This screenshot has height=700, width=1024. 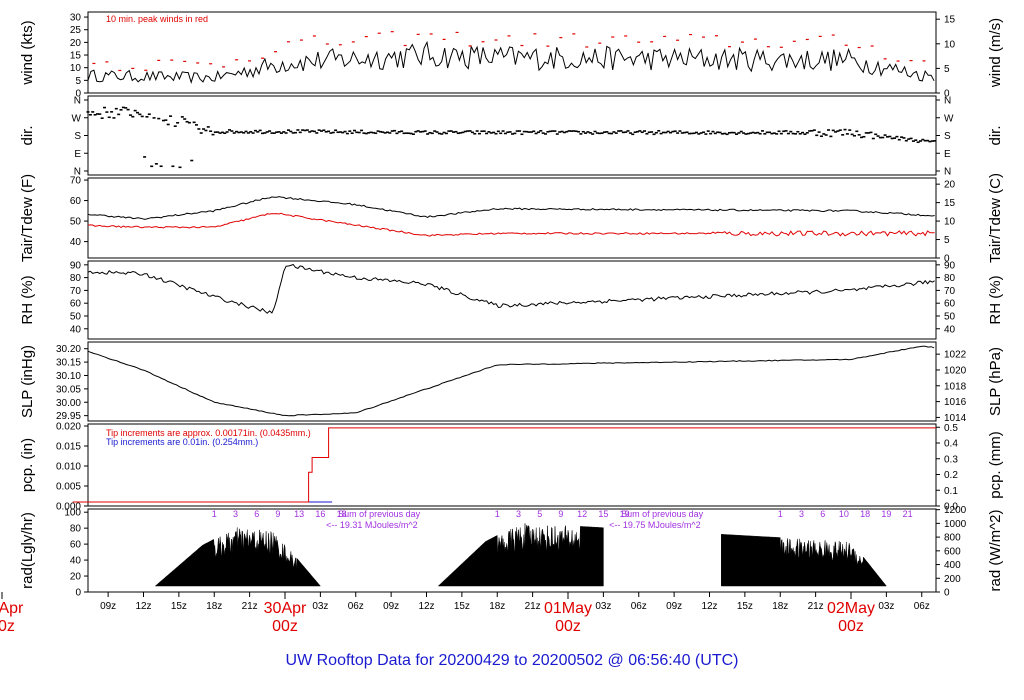 What do you see at coordinates (77, 154) in the screenshot?
I see `dir-tick-label: E` at bounding box center [77, 154].